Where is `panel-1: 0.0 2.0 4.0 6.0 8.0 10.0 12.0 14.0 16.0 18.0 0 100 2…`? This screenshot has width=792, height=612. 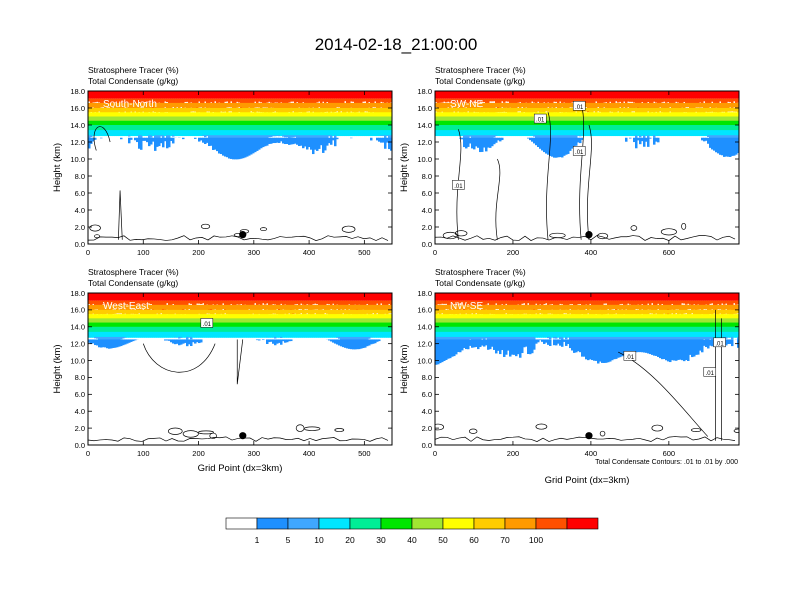 panel-1: 0.0 2.0 4.0 6.0 8.0 10.0 12.0 14.0 16.0 18.0 0 100 2… is located at coordinates (222, 161).